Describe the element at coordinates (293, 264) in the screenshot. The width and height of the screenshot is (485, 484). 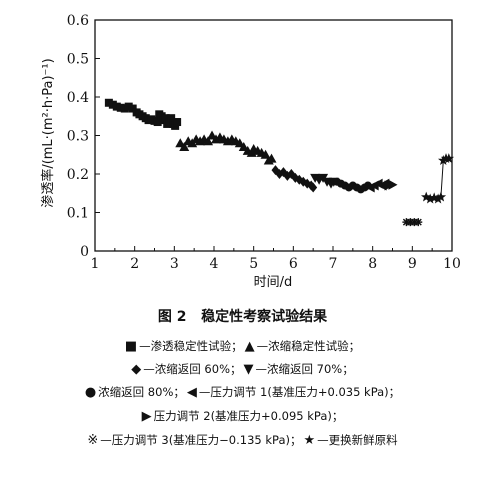
I see `x-tick-label: 6` at that location.